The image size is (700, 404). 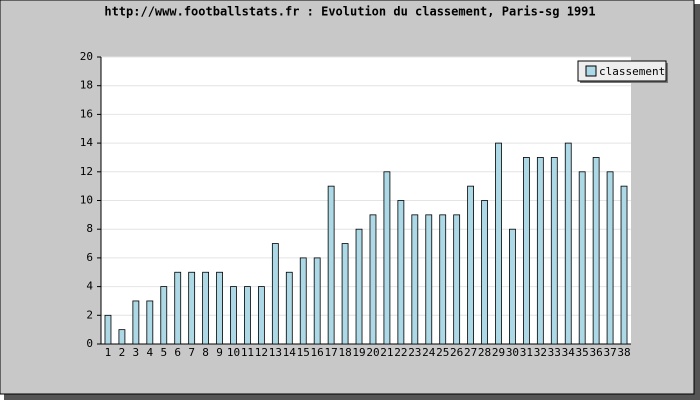 What do you see at coordinates (512, 352) in the screenshot?
I see `x-tick-label: 30` at bounding box center [512, 352].